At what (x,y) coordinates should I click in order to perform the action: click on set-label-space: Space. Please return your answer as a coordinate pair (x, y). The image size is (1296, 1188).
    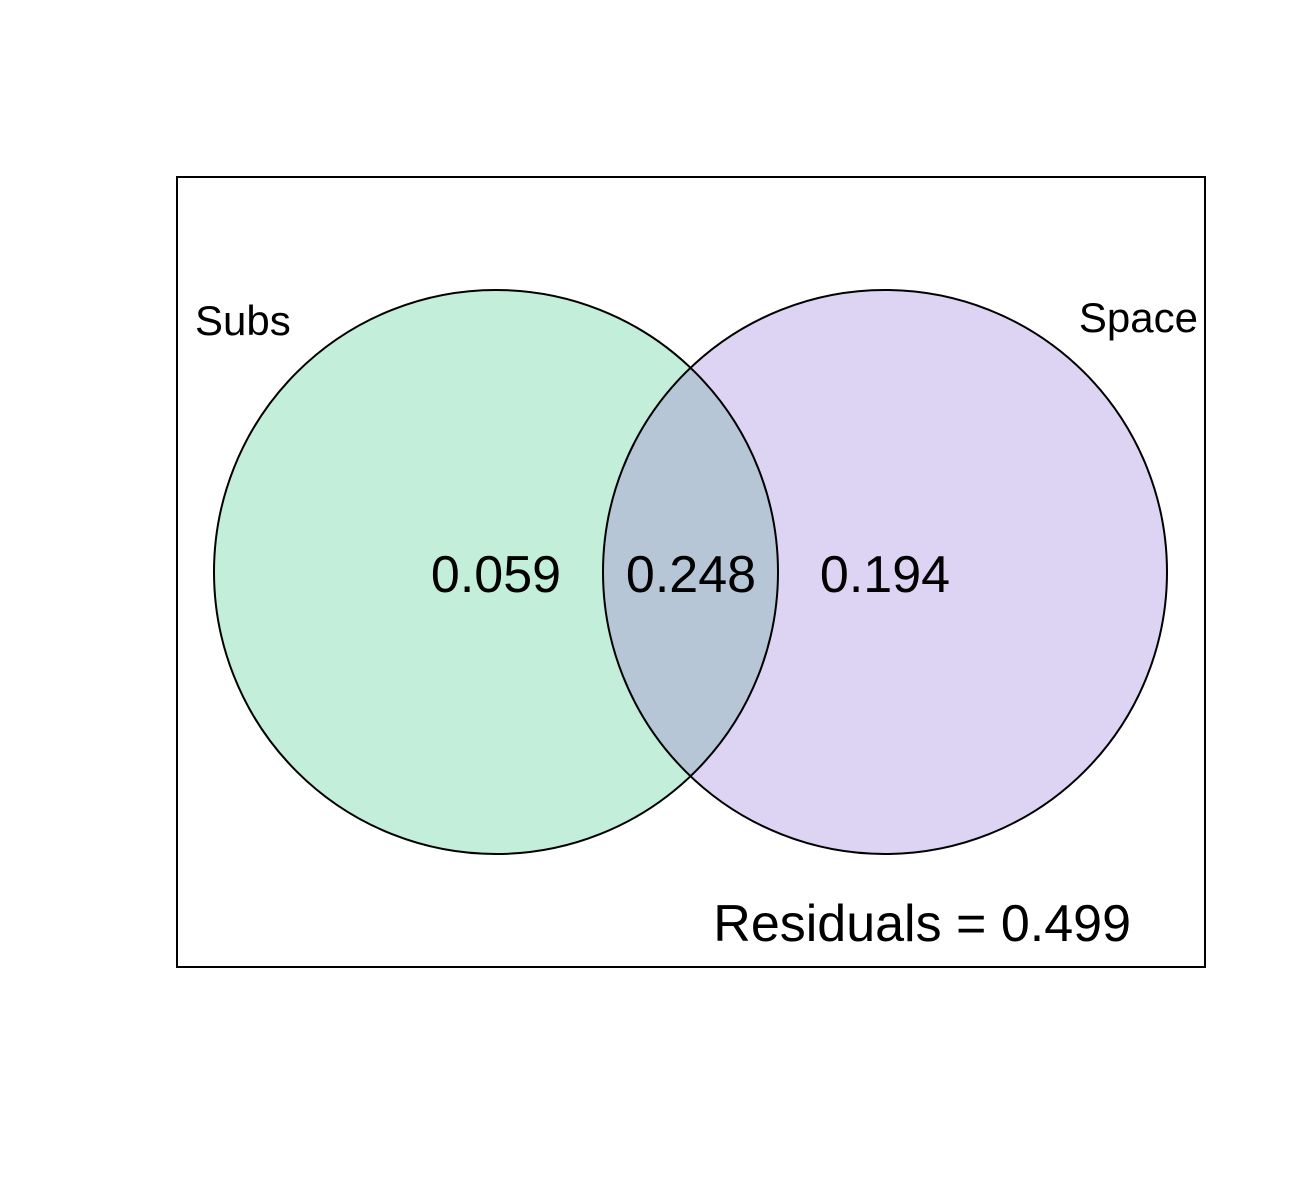
    Looking at the image, I should click on (1138, 317).